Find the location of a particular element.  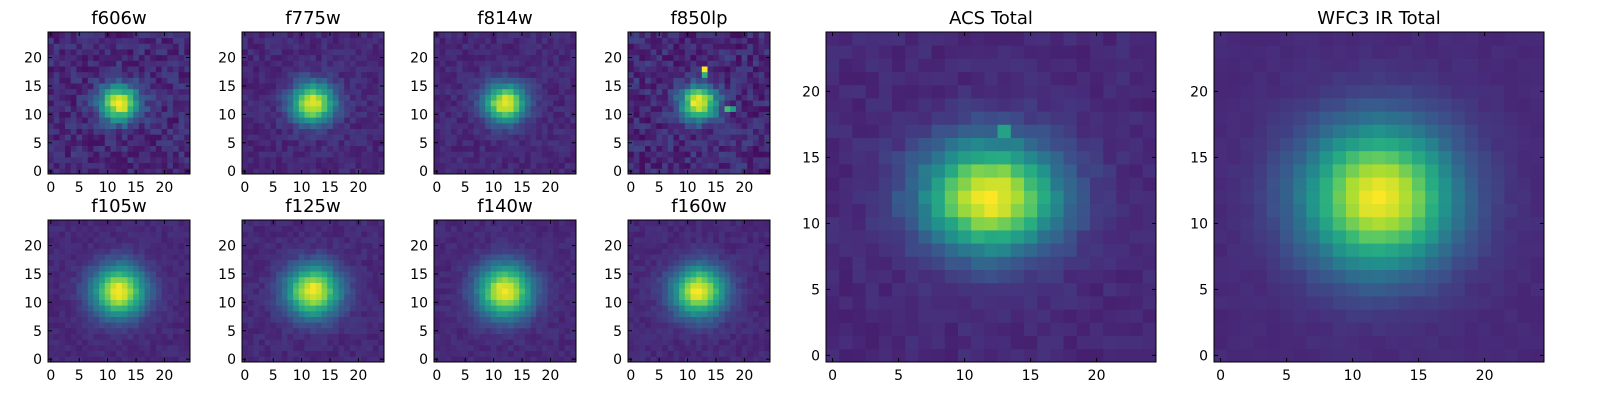

y-tick-label: 0 is located at coordinates (423, 172).